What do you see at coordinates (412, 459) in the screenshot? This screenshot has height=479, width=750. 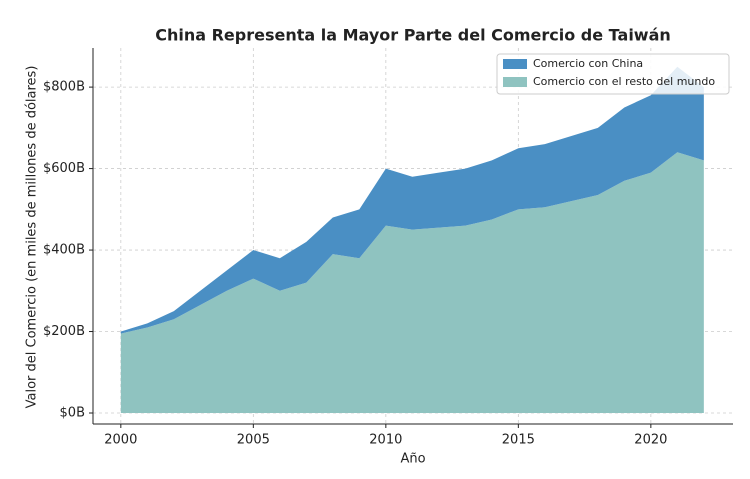 I see `x-axis-label: Año` at bounding box center [412, 459].